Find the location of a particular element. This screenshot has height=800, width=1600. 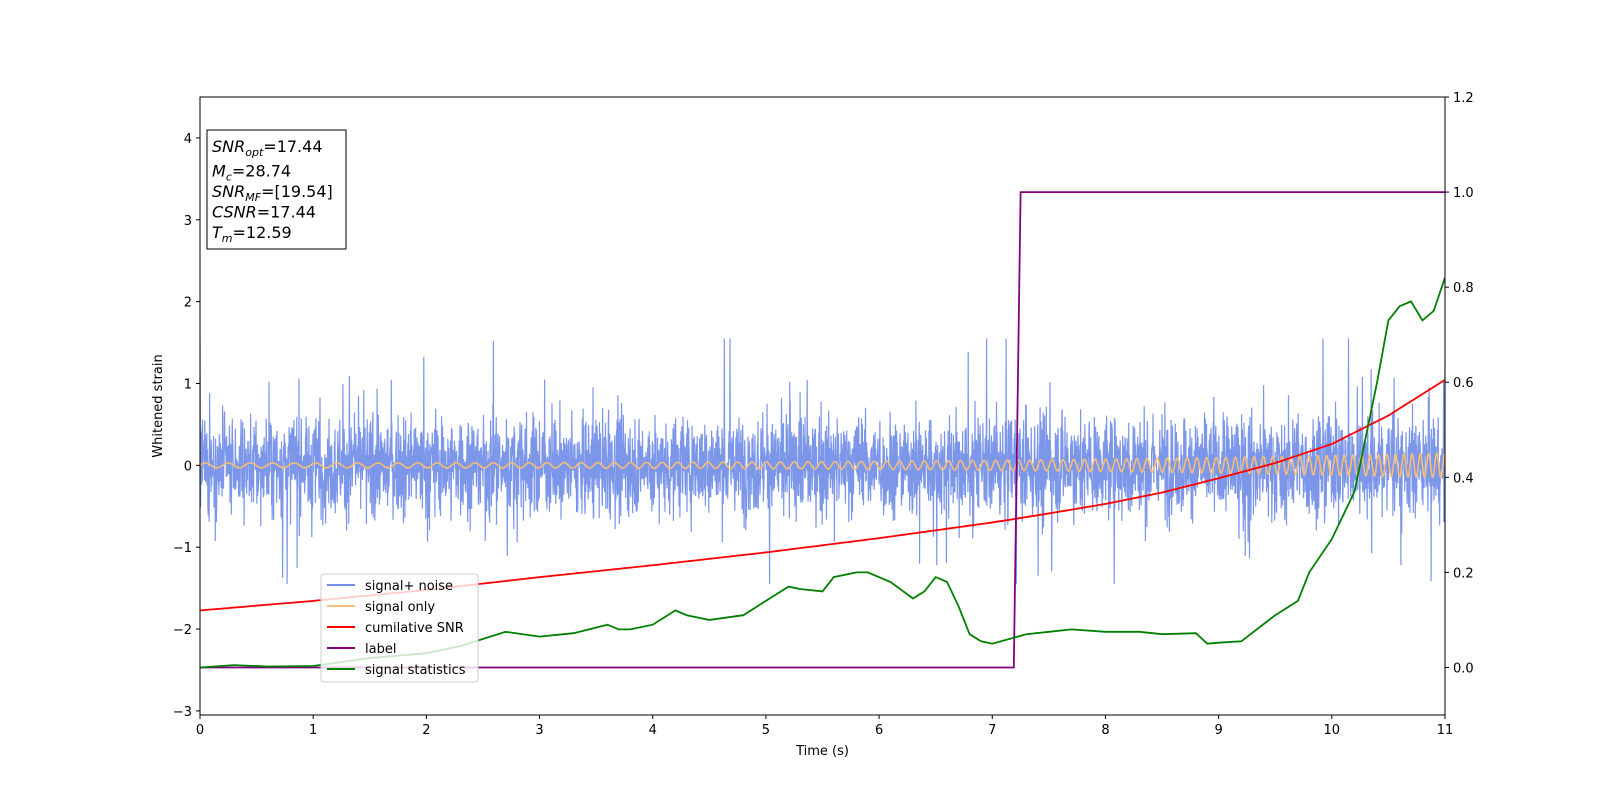

annotation-line: Mc=28.74 is located at coordinates (251, 173).